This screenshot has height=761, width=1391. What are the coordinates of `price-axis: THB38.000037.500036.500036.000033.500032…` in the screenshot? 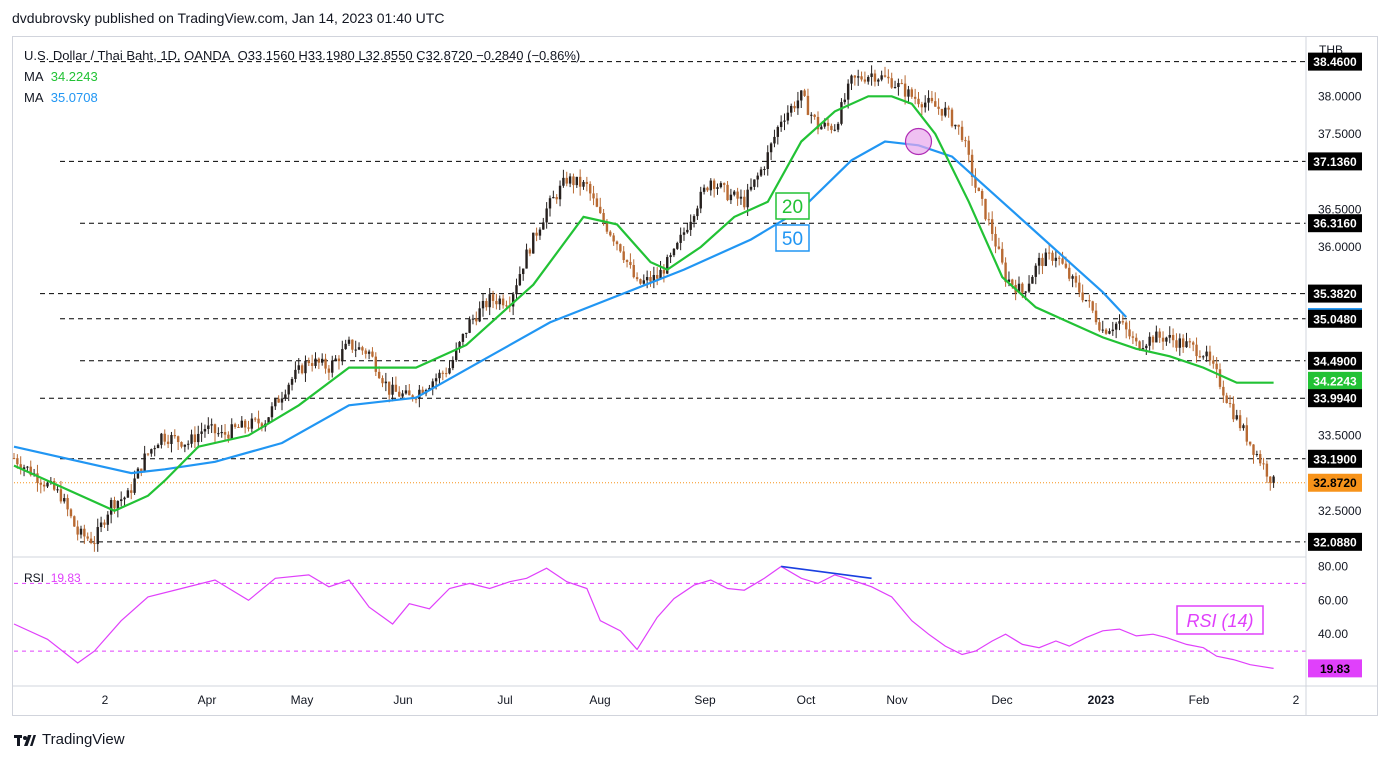 It's located at (1335, 297).